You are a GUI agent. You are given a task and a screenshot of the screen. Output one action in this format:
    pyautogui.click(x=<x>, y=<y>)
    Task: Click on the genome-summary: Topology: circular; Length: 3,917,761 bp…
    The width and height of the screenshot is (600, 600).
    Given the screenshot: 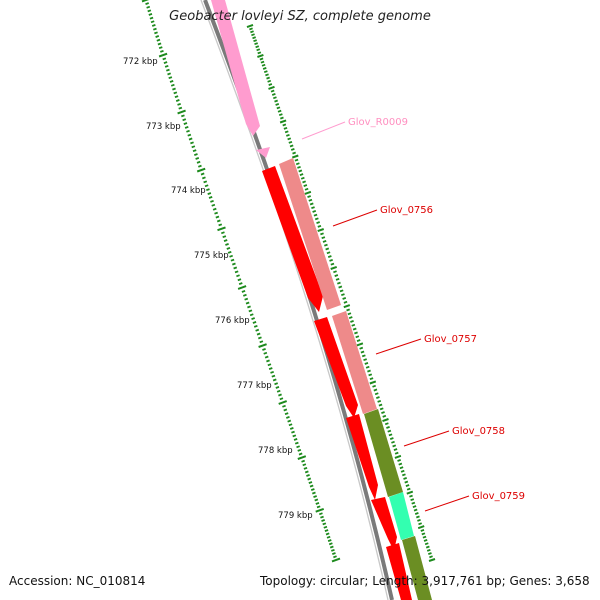 What is the action you would take?
    pyautogui.click(x=425, y=581)
    